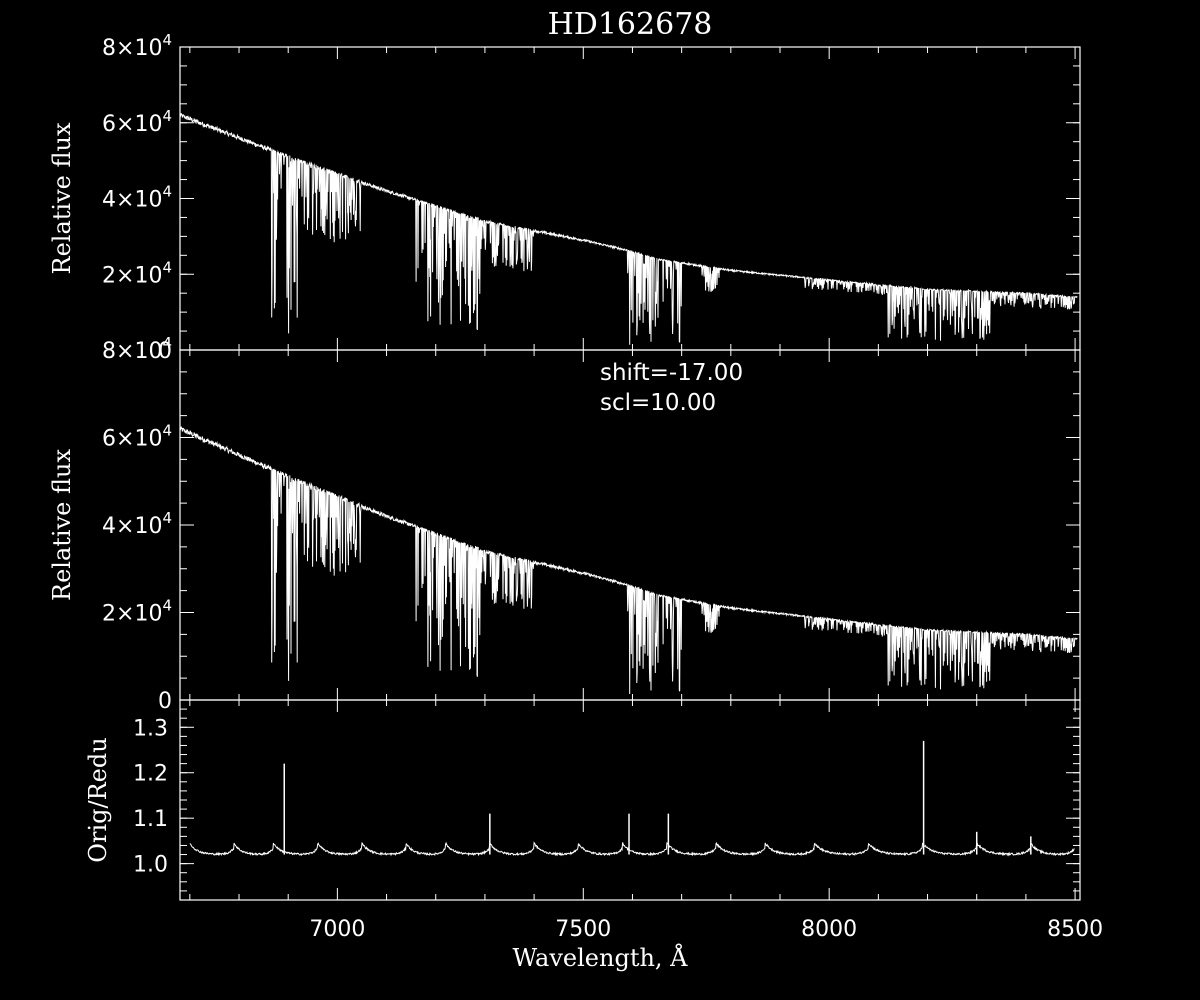 Image resolution: width=1200 pixels, height=1000 pixels. What do you see at coordinates (150, 774) in the screenshot?
I see `y-tick-label: 1.2` at bounding box center [150, 774].